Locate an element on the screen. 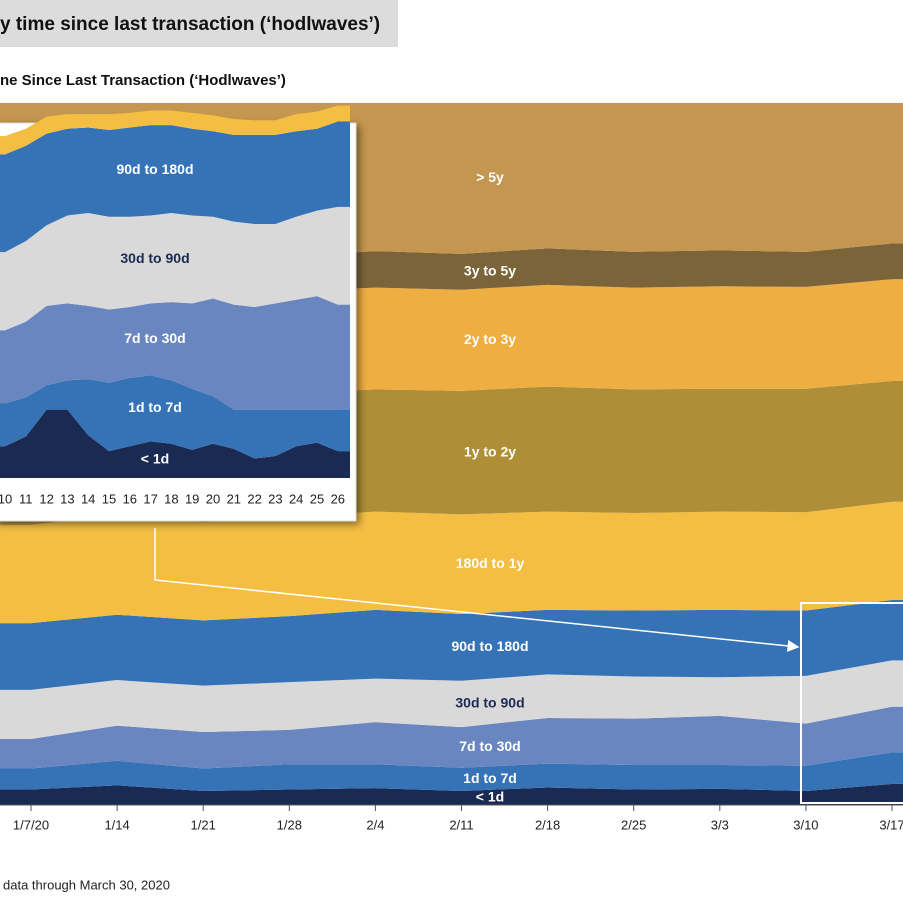  x-tick-label: 15 is located at coordinates (109, 498).